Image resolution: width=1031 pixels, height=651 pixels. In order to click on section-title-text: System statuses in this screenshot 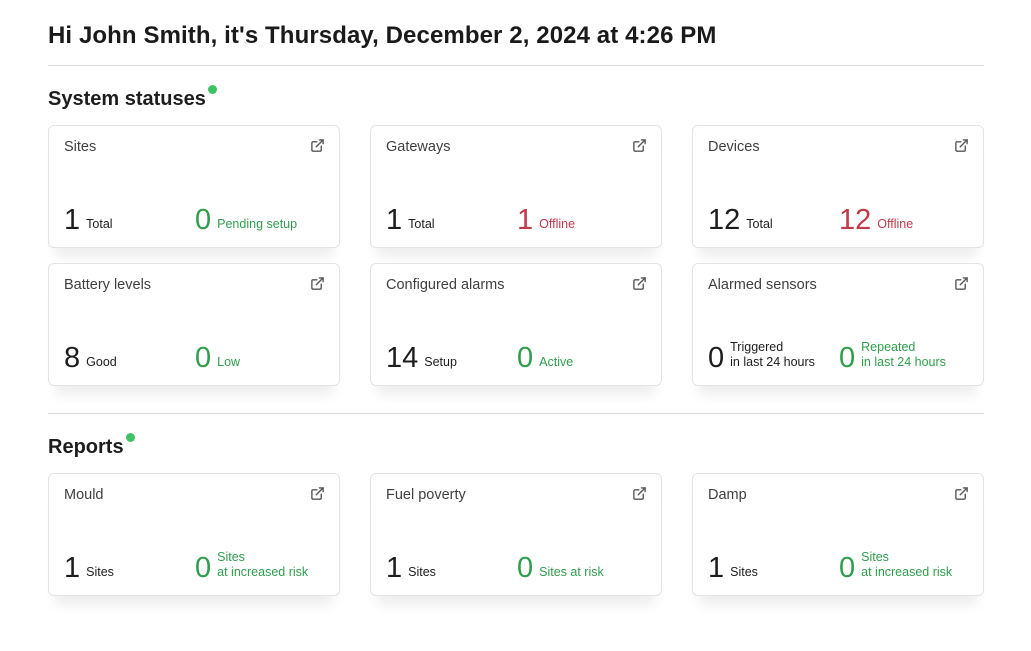, I will do `click(127, 99)`.